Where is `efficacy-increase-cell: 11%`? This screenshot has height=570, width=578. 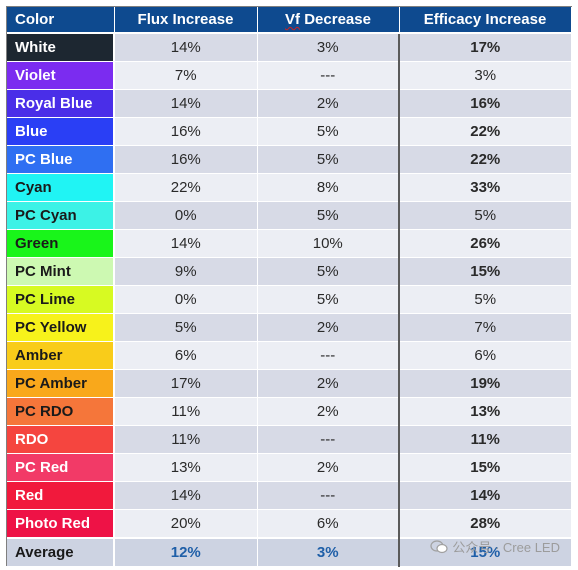
efficacy-increase-cell: 11% is located at coordinates (485, 439).